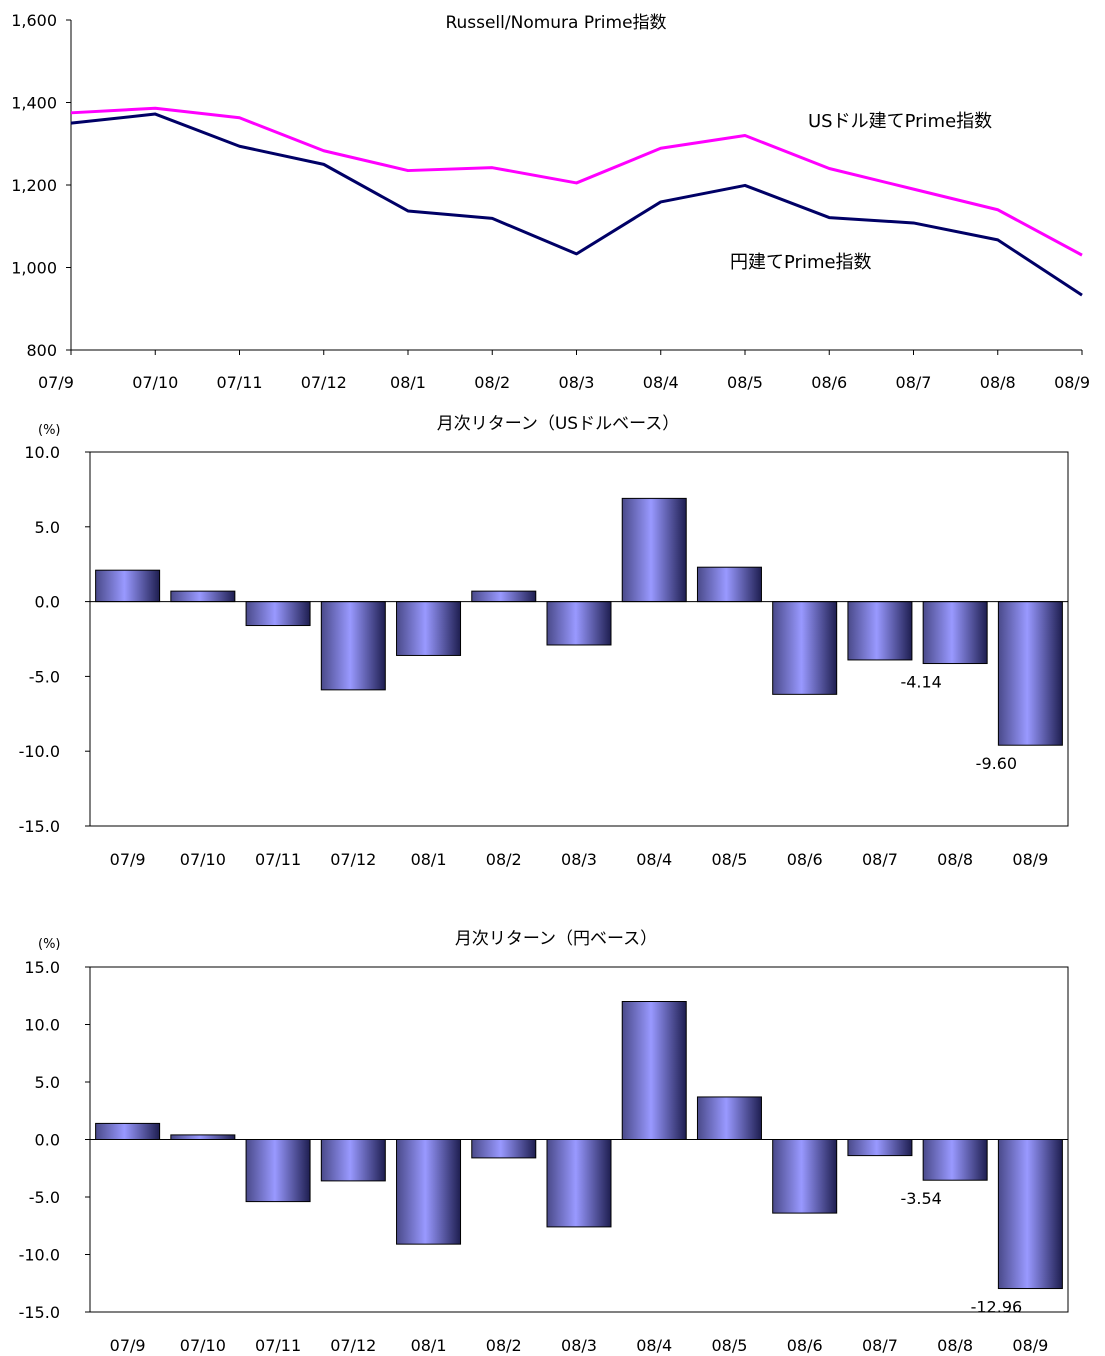  What do you see at coordinates (34, 268) in the screenshot?
I see `line-y-tick-label: 1,000` at bounding box center [34, 268].